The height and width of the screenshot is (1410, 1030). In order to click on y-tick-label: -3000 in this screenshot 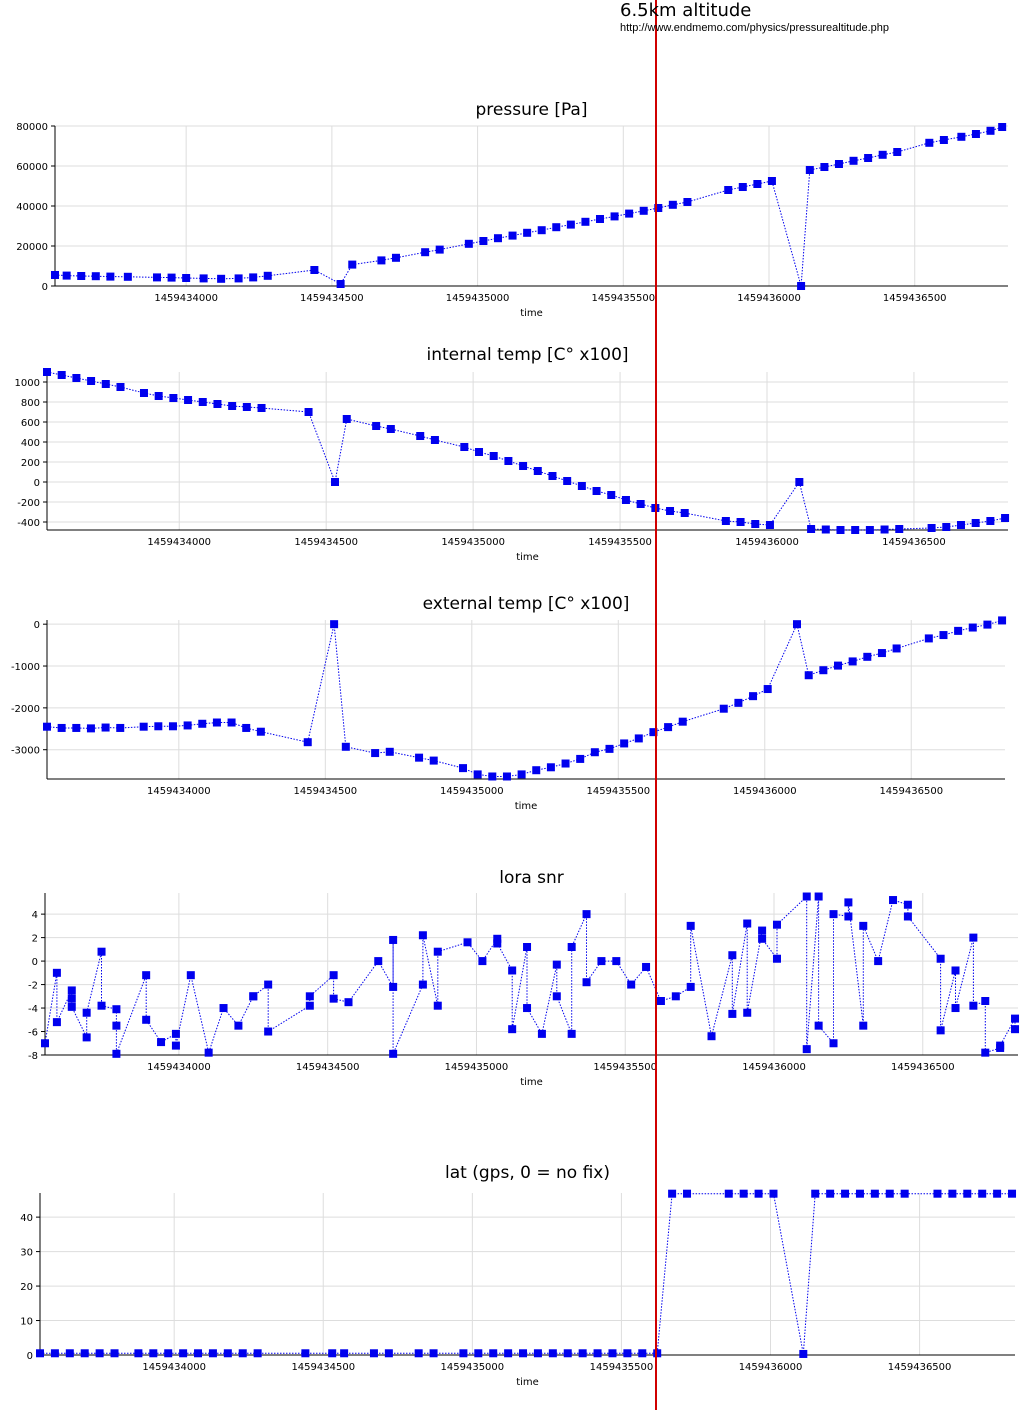, I will do `click(25, 751)`.